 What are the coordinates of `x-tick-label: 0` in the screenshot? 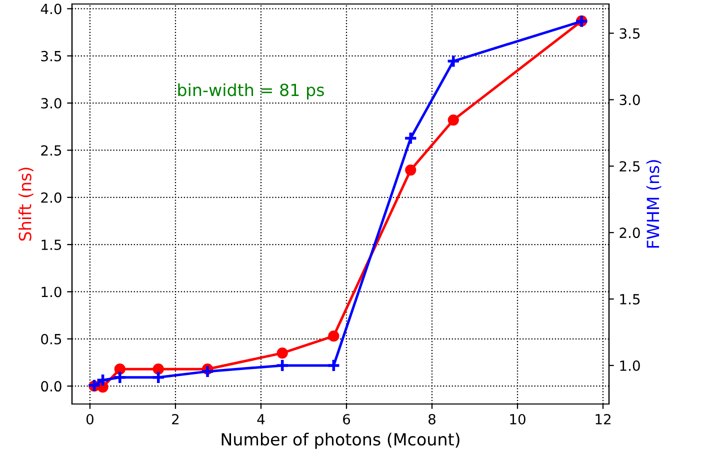 It's located at (90, 419).